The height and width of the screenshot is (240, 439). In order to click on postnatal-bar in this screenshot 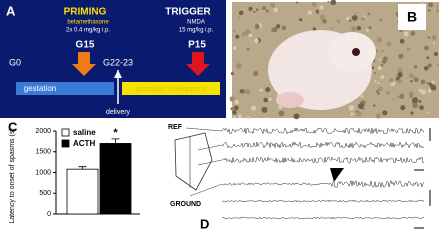, I will do `click(171, 88)`.